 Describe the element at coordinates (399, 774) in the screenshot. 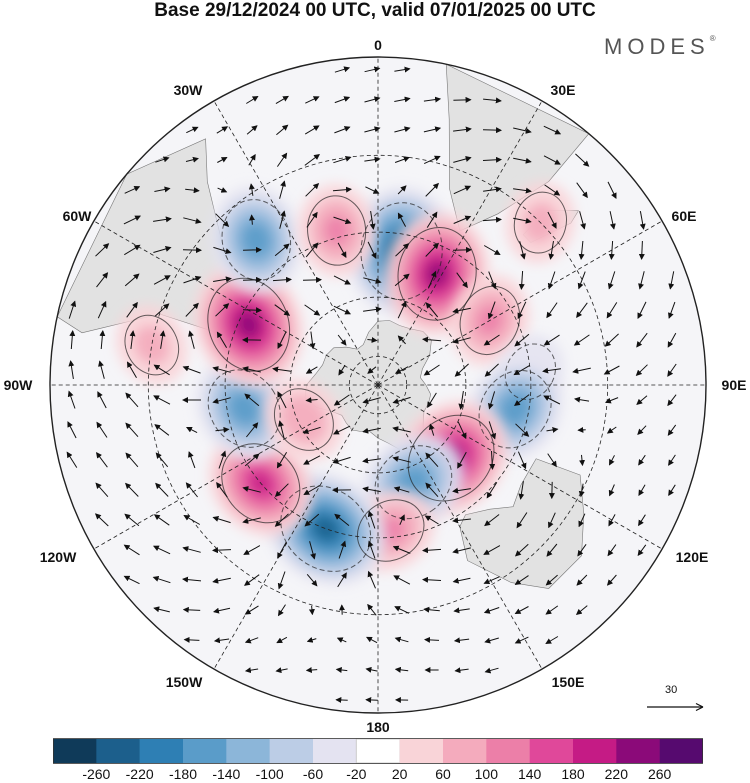

I see `colorbar-tick-label: 20` at that location.